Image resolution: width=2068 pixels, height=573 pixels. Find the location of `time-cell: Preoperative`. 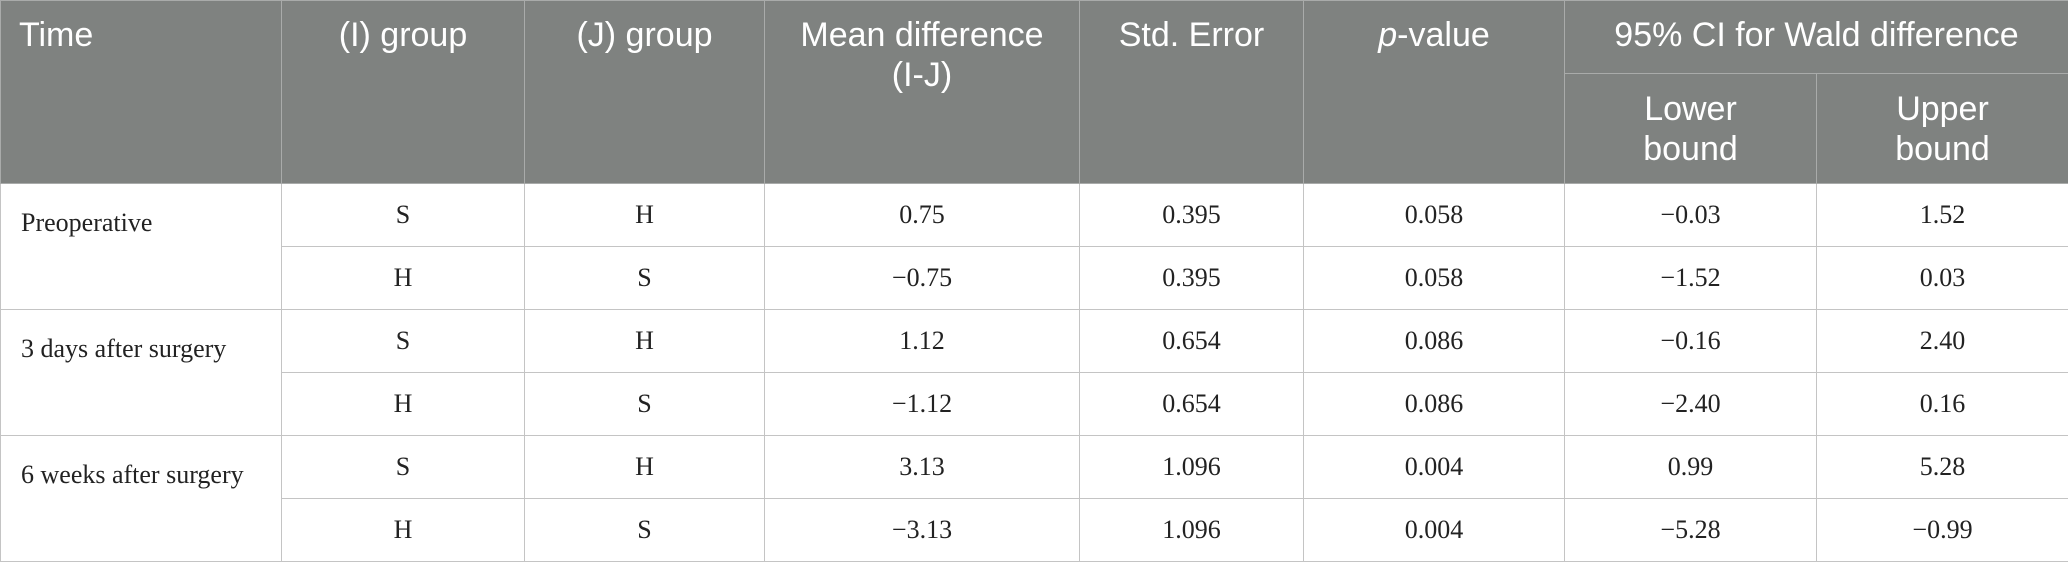

time-cell: Preoperative is located at coordinates (141, 246).